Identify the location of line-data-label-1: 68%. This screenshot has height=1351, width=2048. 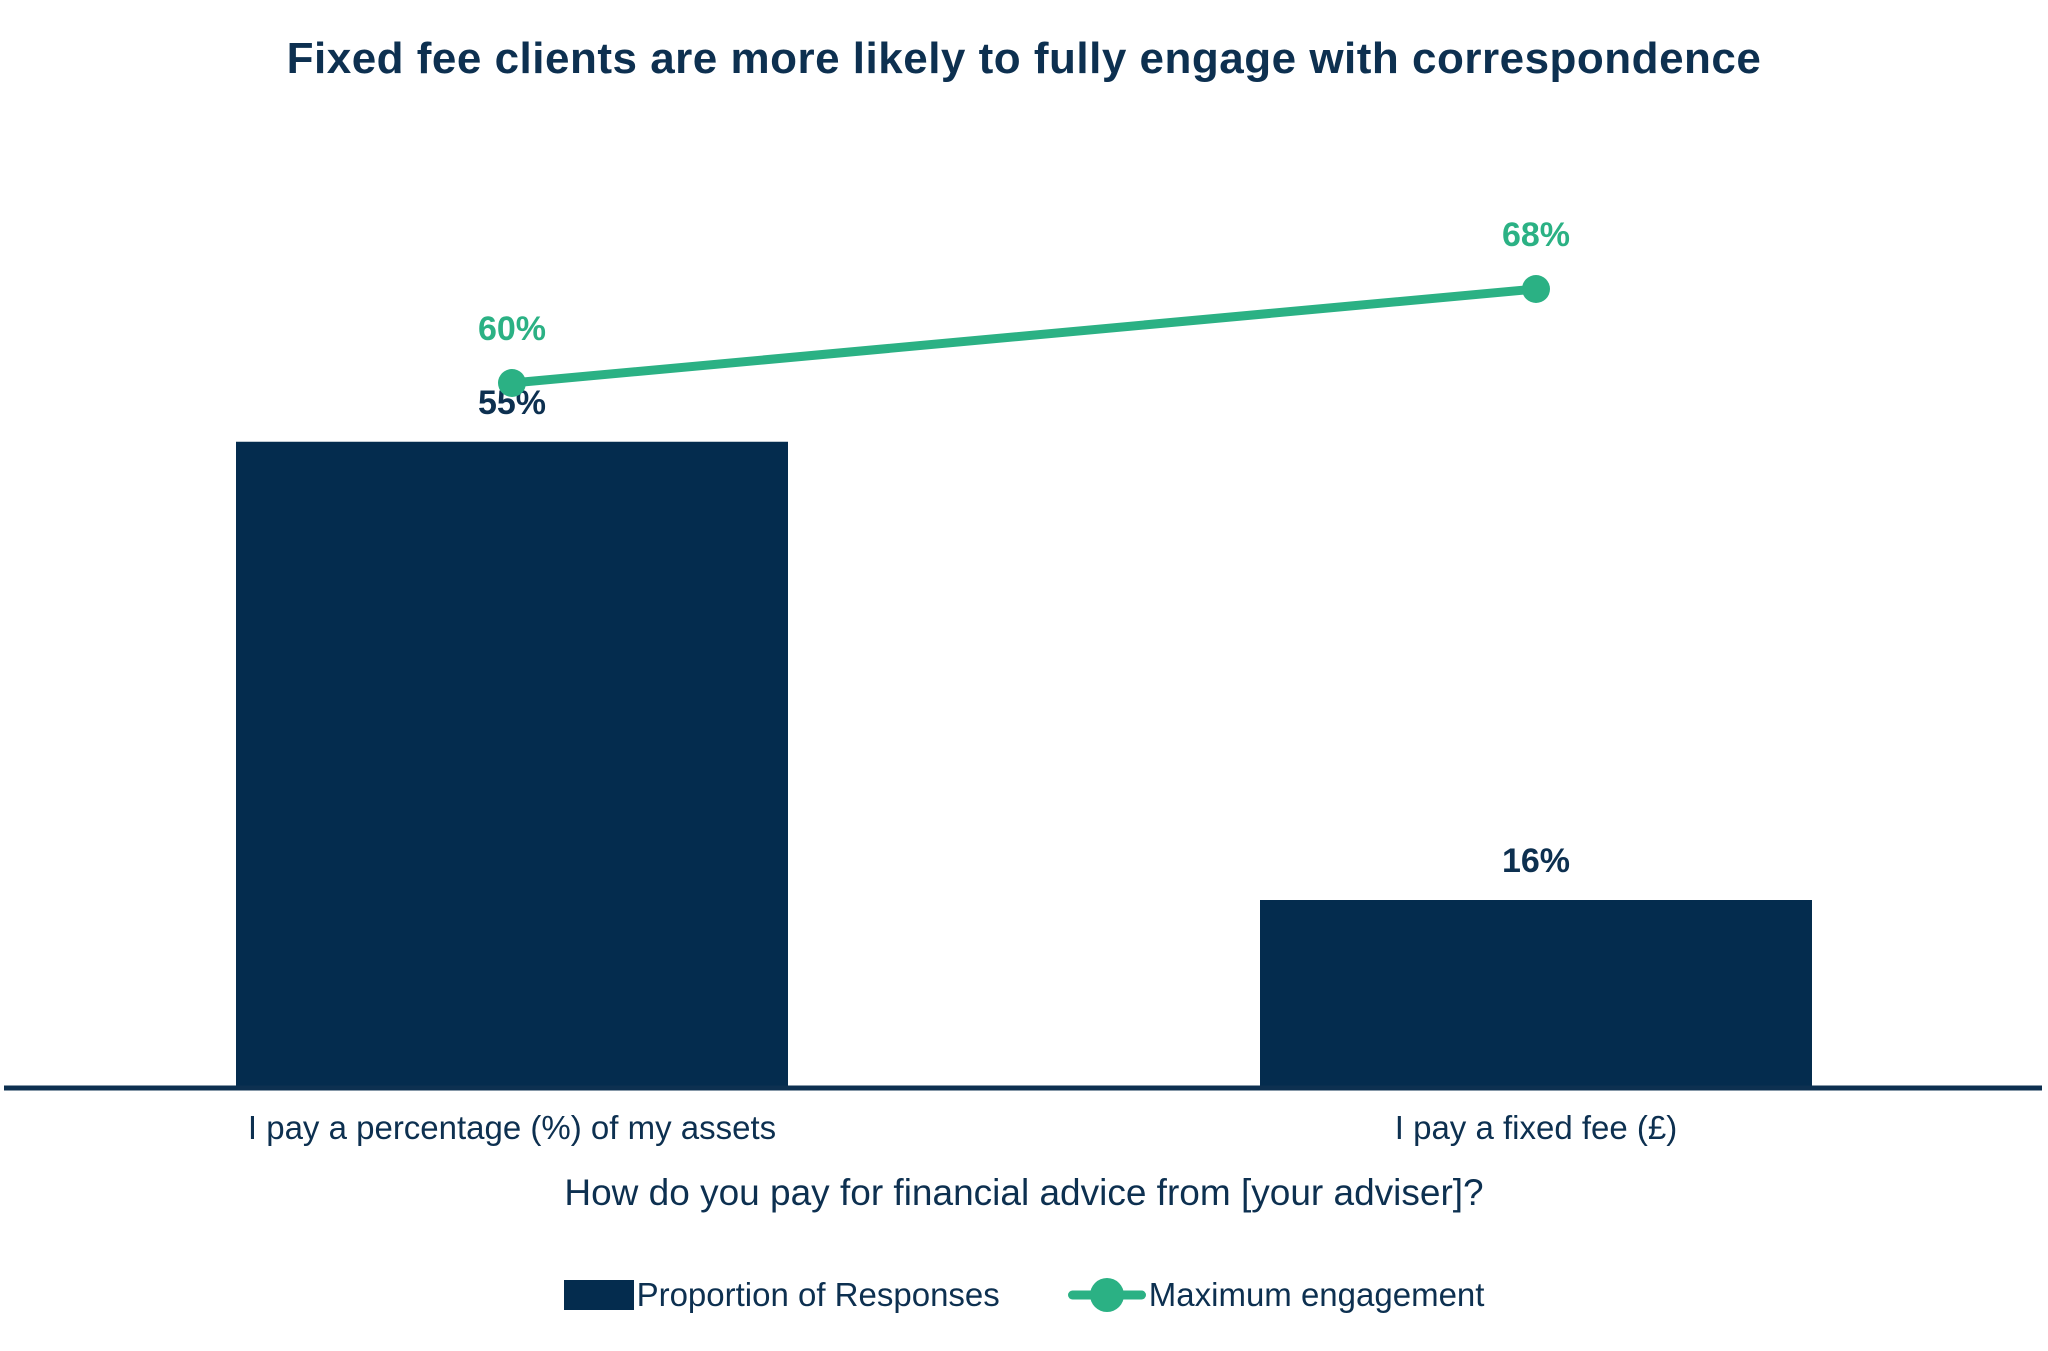
(1536, 235).